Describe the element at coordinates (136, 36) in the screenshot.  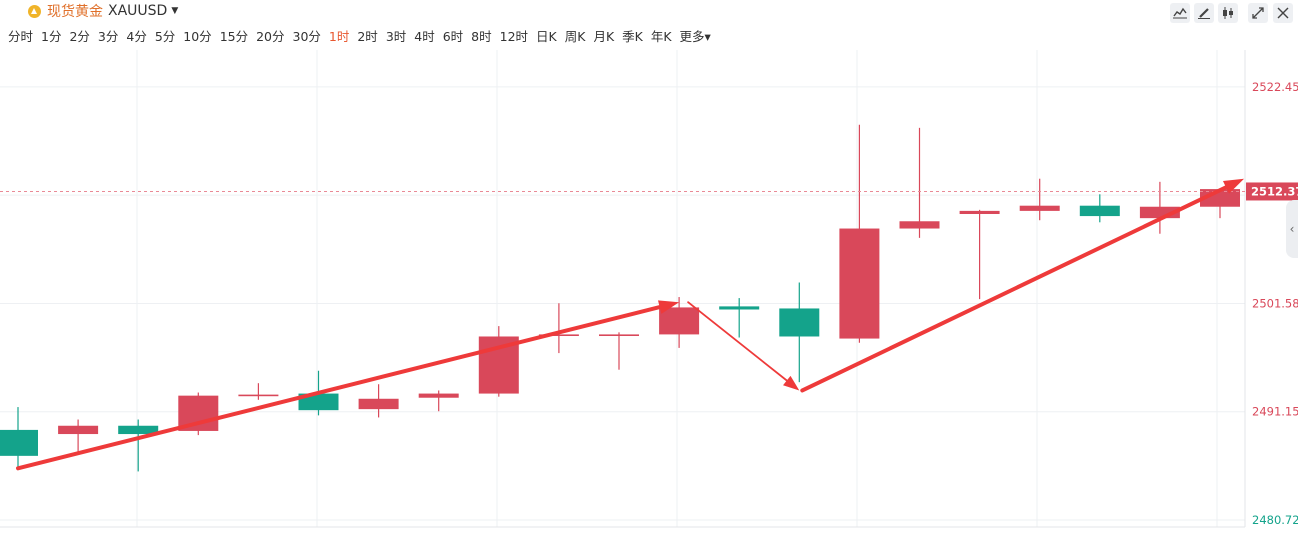
I see `period-tab: 4分` at that location.